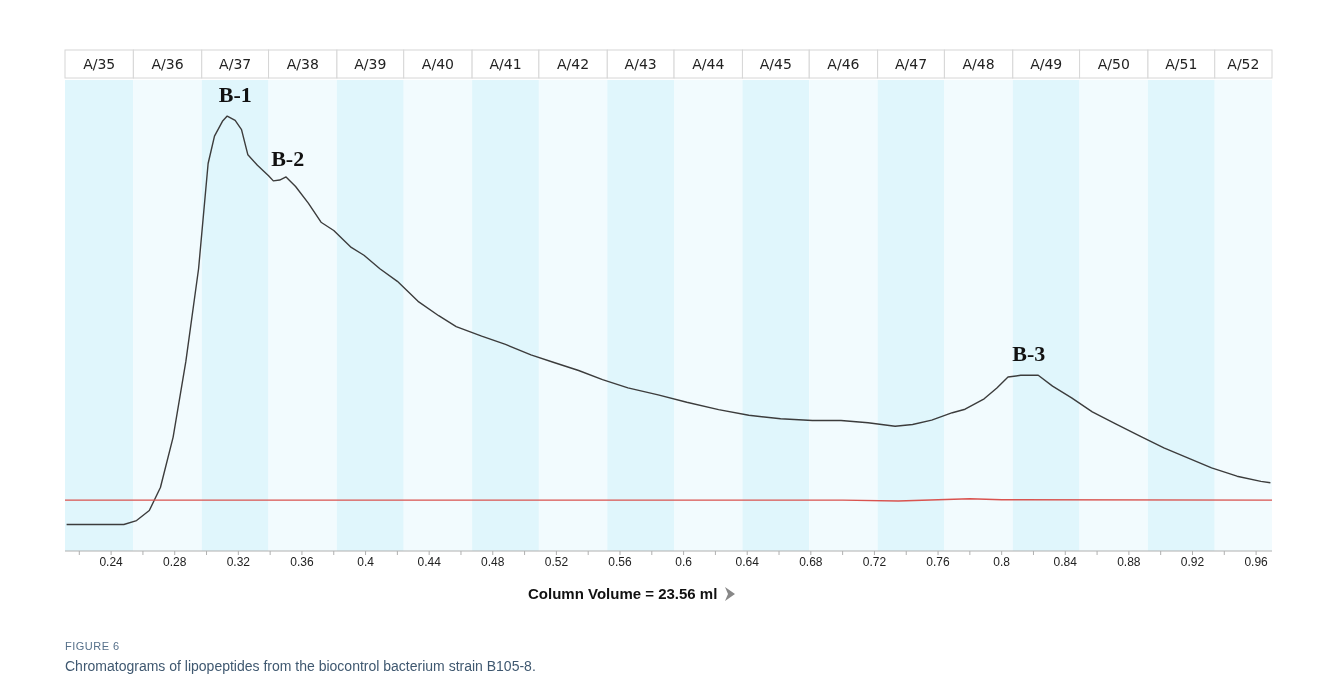 Image resolution: width=1319 pixels, height=695 pixels. I want to click on band-label: A/51, so click(1181, 64).